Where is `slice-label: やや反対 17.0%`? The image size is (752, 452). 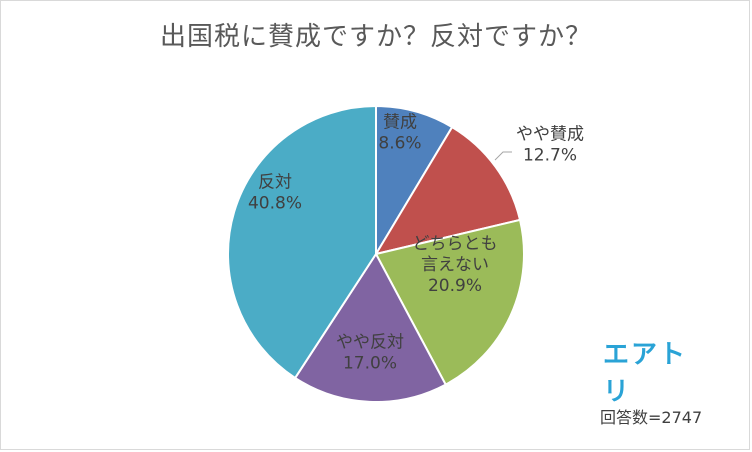
slice-label: やや反対 17.0% is located at coordinates (370, 353).